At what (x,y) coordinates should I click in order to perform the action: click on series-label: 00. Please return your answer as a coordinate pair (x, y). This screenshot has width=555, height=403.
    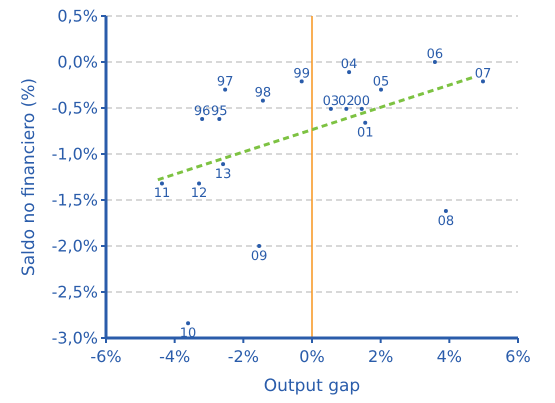
    Looking at the image, I should click on (362, 101).